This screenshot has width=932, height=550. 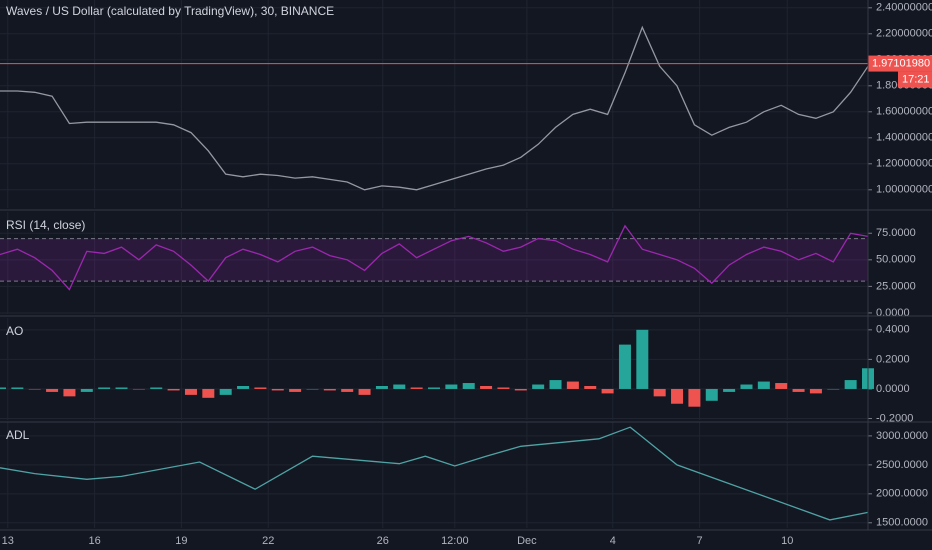 What do you see at coordinates (902, 523) in the screenshot?
I see `y-tick-label: 1500.0000` at bounding box center [902, 523].